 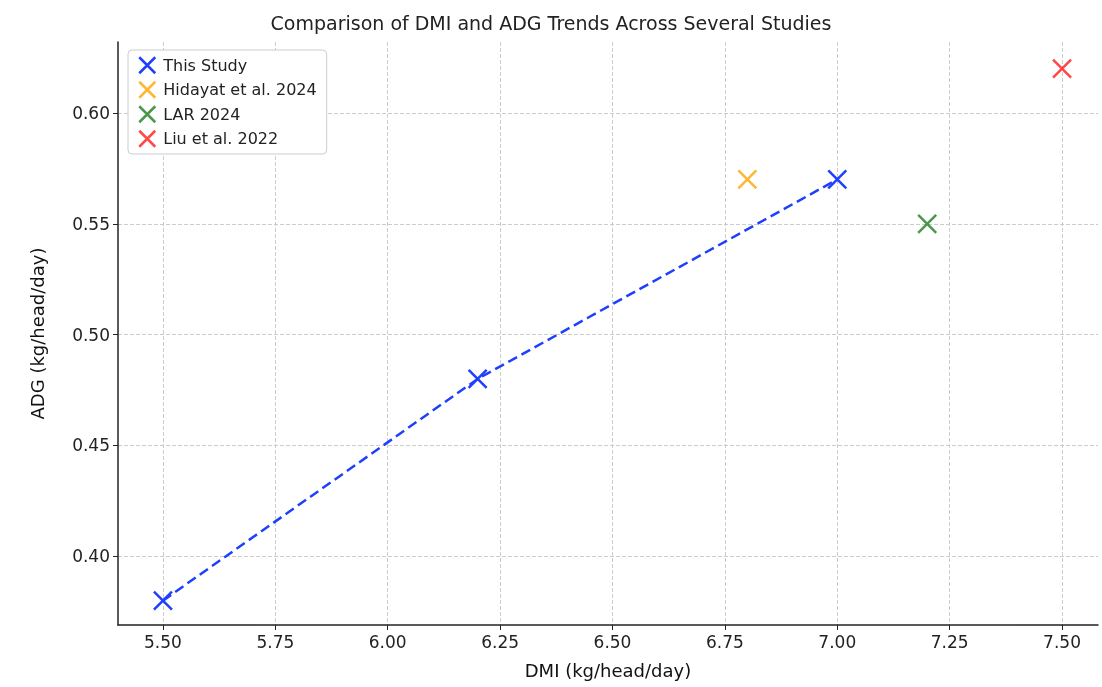 What do you see at coordinates (1062, 641) in the screenshot?
I see `x-tick-label: 7.50` at bounding box center [1062, 641].